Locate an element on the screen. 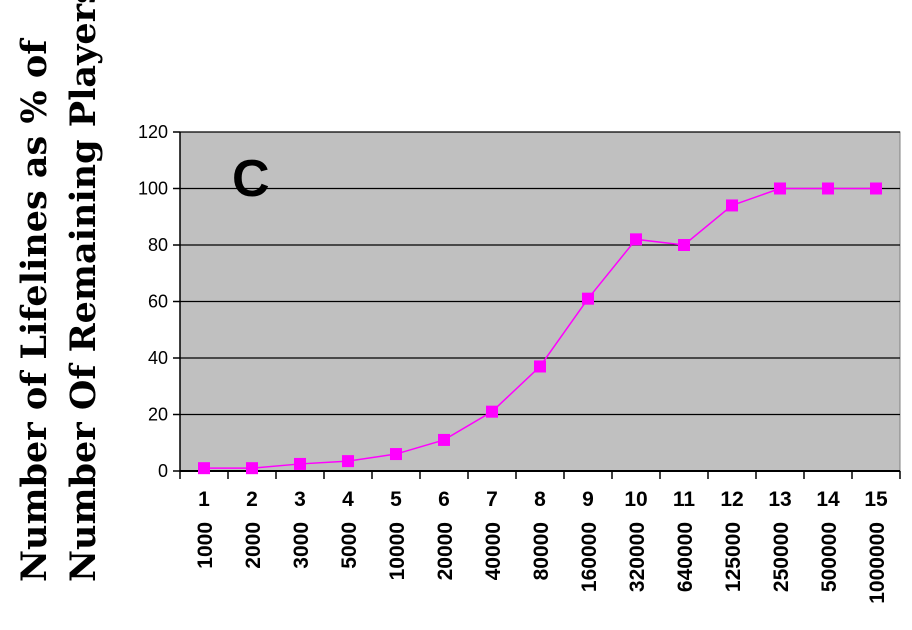  x-tick-label: 1 is located at coordinates (204, 499).